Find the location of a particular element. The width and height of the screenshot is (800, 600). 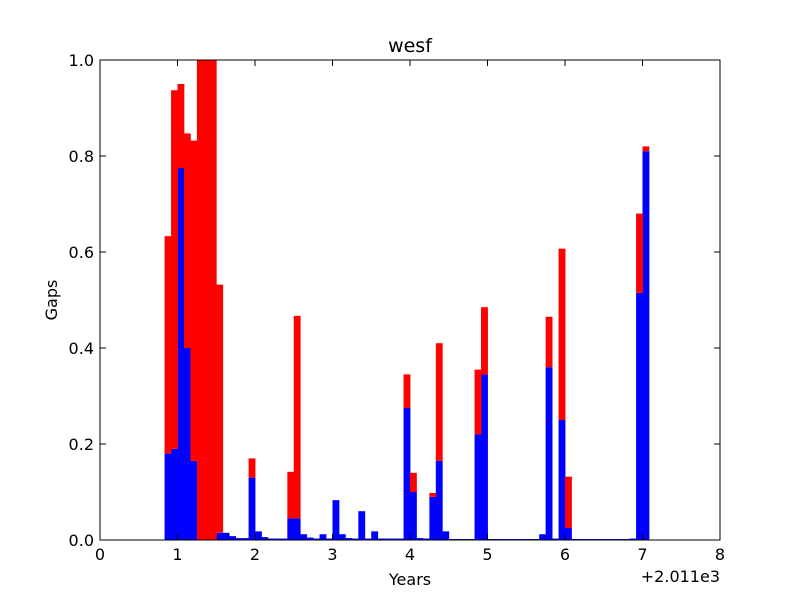

x-tick-label: 4 is located at coordinates (410, 554).